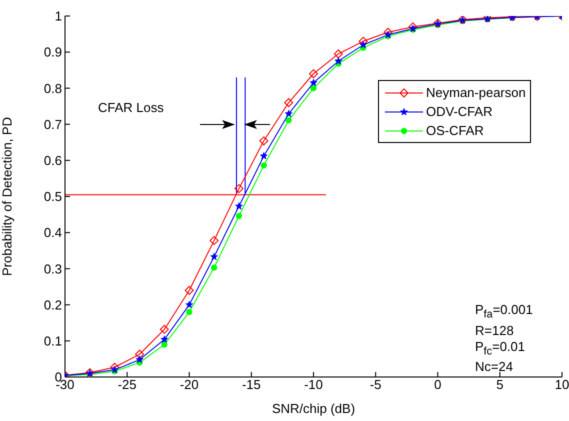 The height and width of the screenshot is (421, 569). Describe the element at coordinates (131, 107) in the screenshot. I see `annotation: CFAR Loss` at that location.